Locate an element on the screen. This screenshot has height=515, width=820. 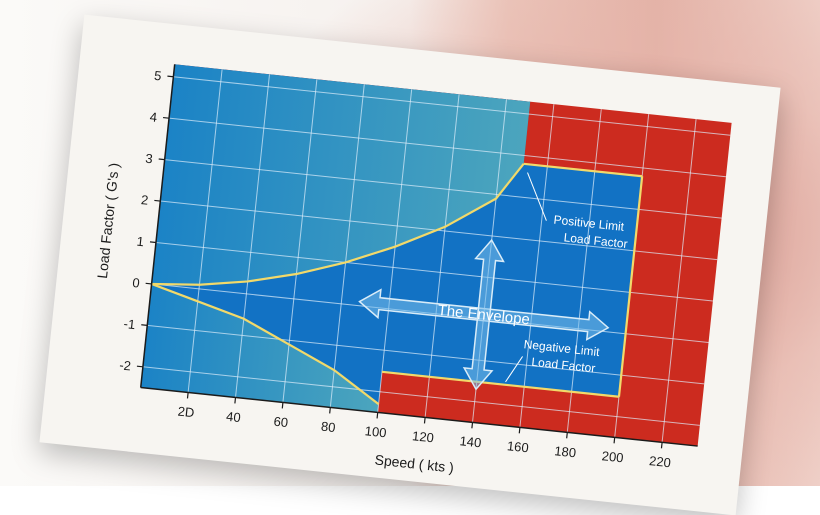
x-tick-label: 180 is located at coordinates (565, 451).